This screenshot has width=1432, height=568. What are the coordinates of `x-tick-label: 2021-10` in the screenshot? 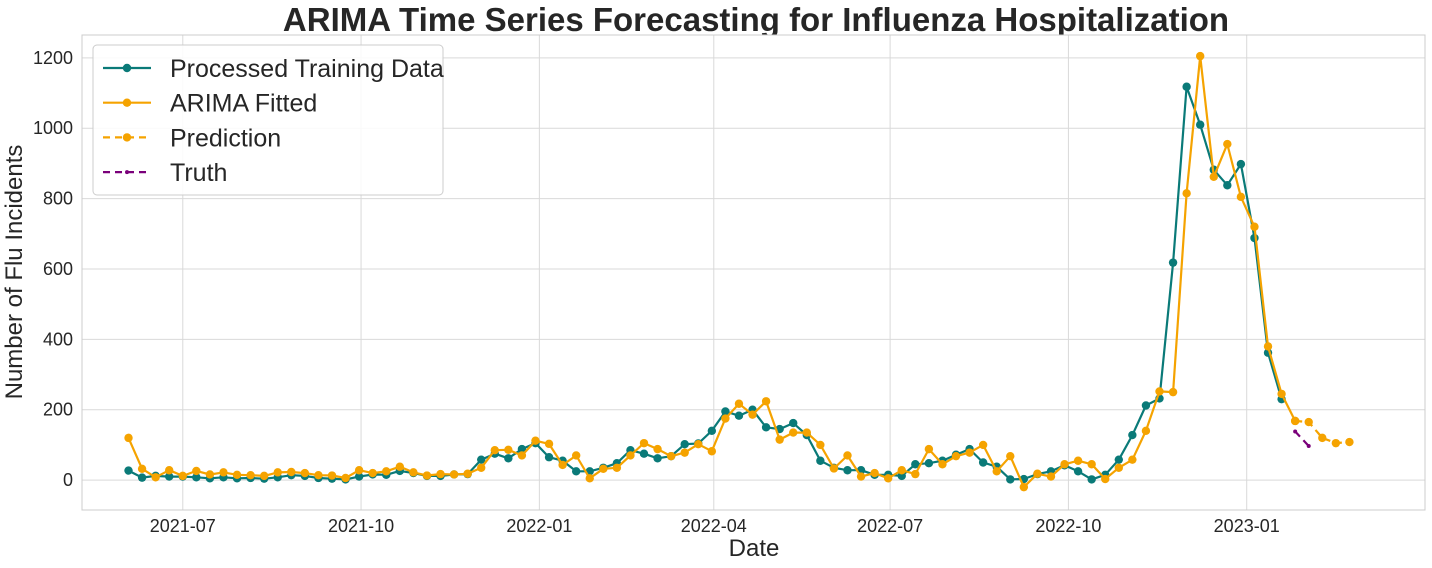 It's located at (361, 526).